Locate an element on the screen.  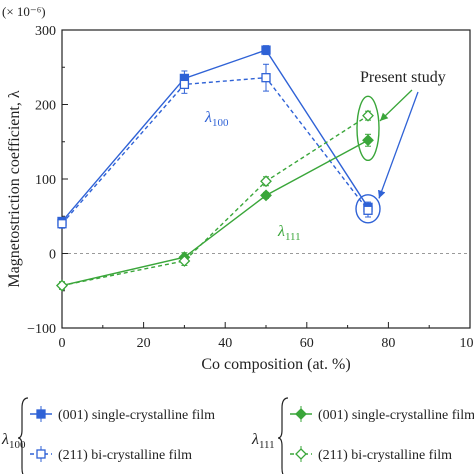
lambda-111-label: λ111 is located at coordinates (289, 233).